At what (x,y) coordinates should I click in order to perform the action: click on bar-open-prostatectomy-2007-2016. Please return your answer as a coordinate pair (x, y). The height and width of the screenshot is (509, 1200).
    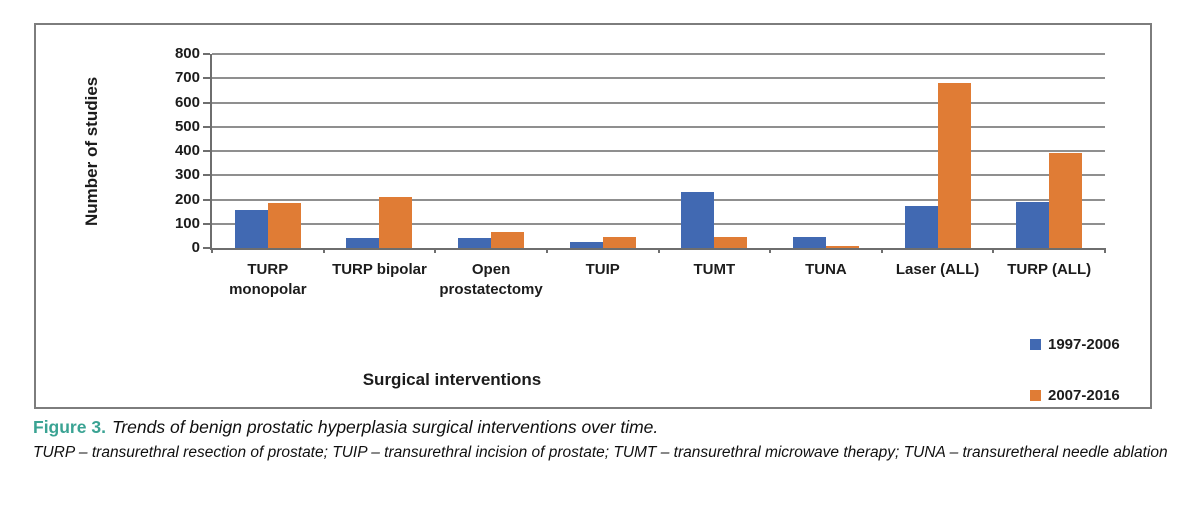
    Looking at the image, I should click on (508, 240).